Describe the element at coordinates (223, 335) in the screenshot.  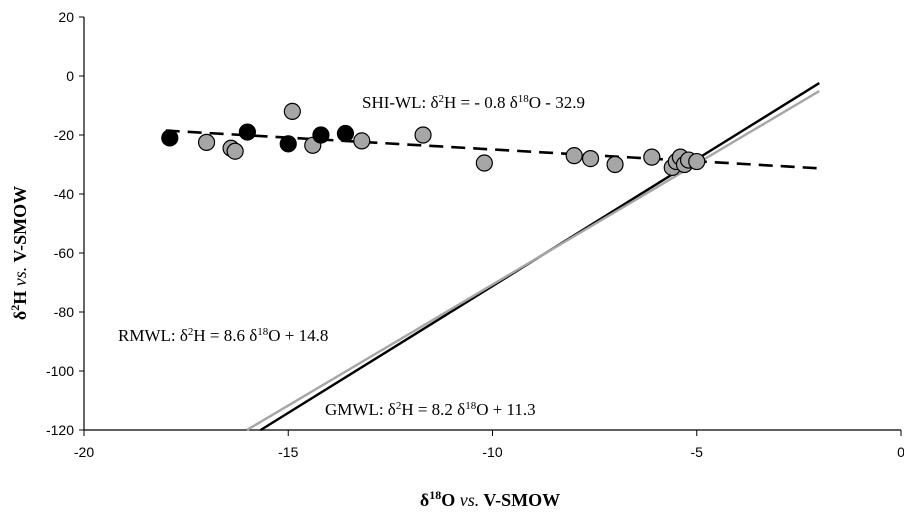
I see `annotation-rmwl: RMWL: δ2H = 8.6 δ18O + 14.8` at that location.